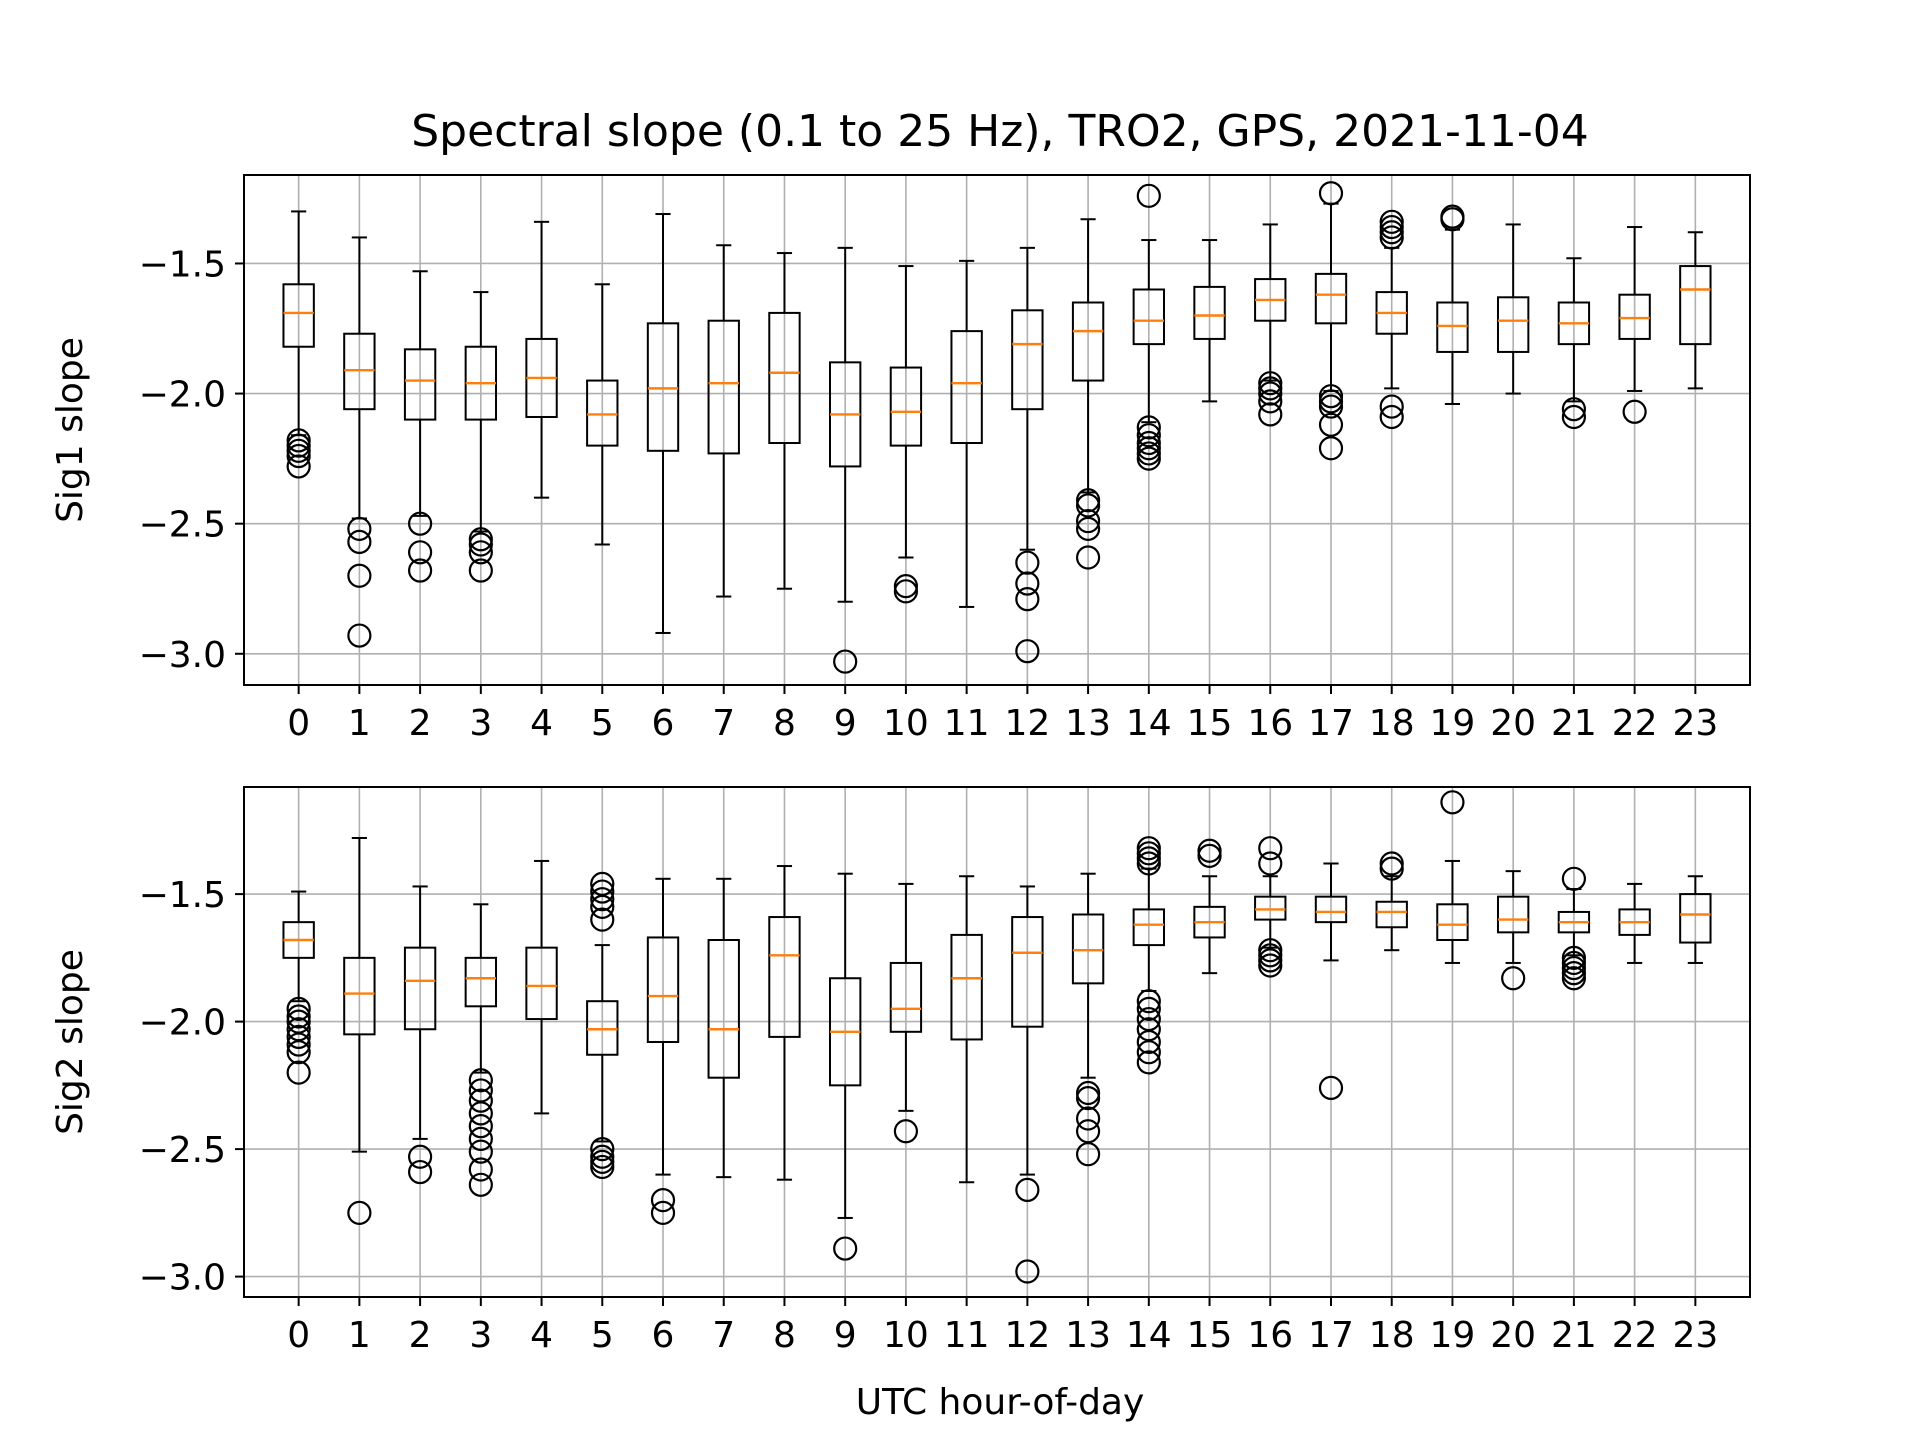 The width and height of the screenshot is (1920, 1440). Describe the element at coordinates (1149, 723) in the screenshot. I see `x-tick-label: 14` at that location.